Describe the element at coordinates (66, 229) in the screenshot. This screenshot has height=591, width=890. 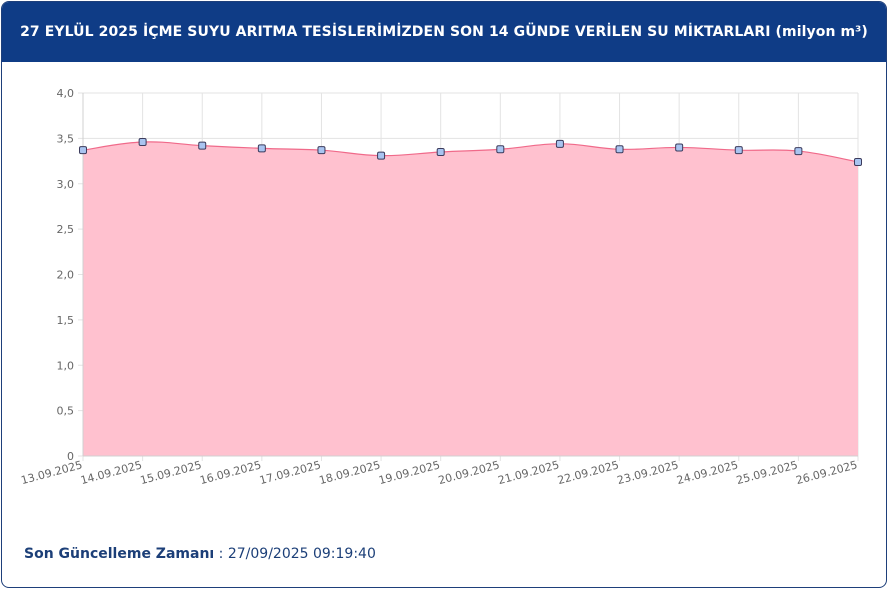
I see `y-tick-label: 2,5` at that location.